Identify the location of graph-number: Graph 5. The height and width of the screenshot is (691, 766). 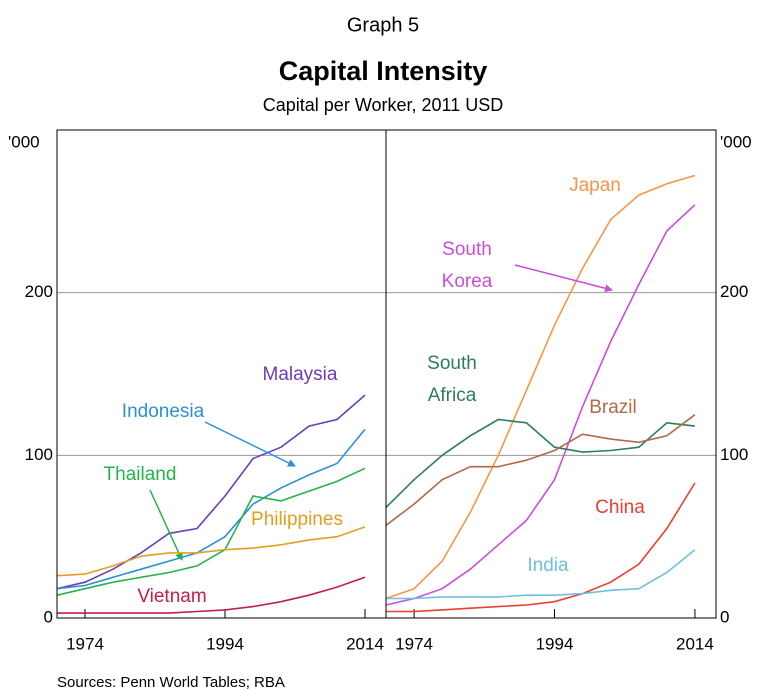
(383, 25).